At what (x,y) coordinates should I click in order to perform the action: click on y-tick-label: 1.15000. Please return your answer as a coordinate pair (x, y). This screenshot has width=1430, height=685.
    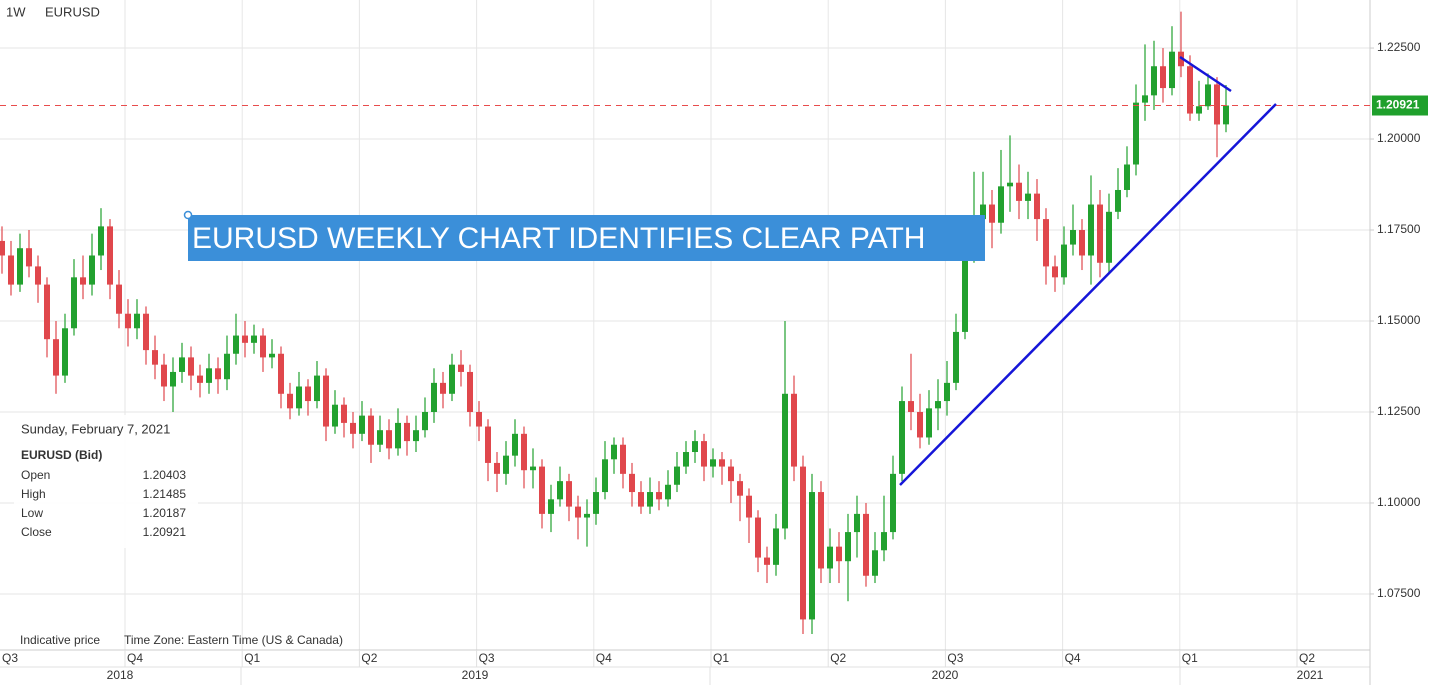
    Looking at the image, I should click on (1399, 320).